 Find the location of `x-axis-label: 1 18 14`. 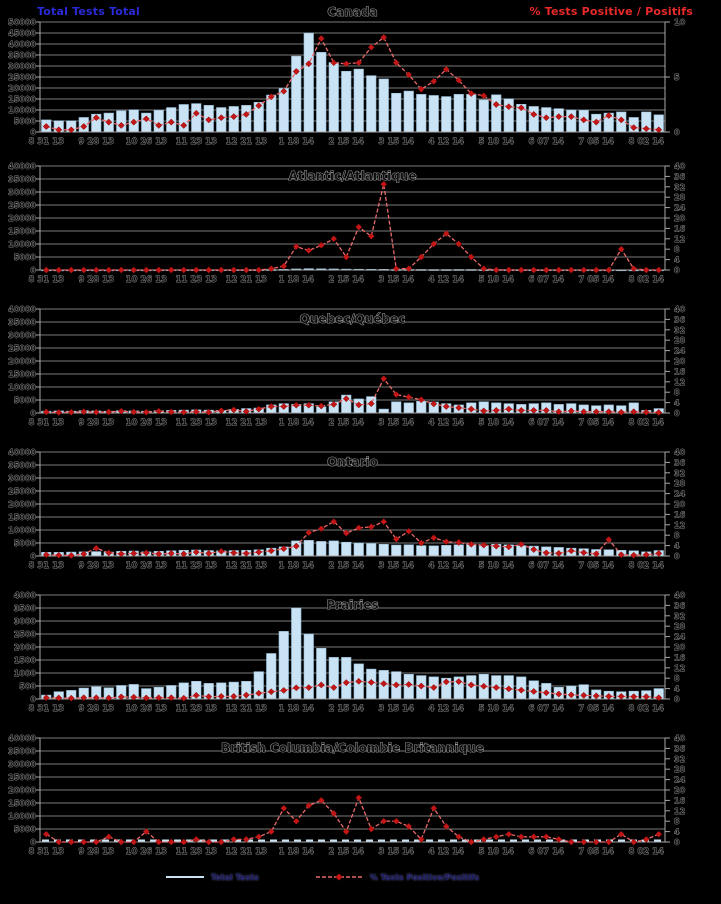

x-axis-label: 1 18 14 is located at coordinates (297, 566).